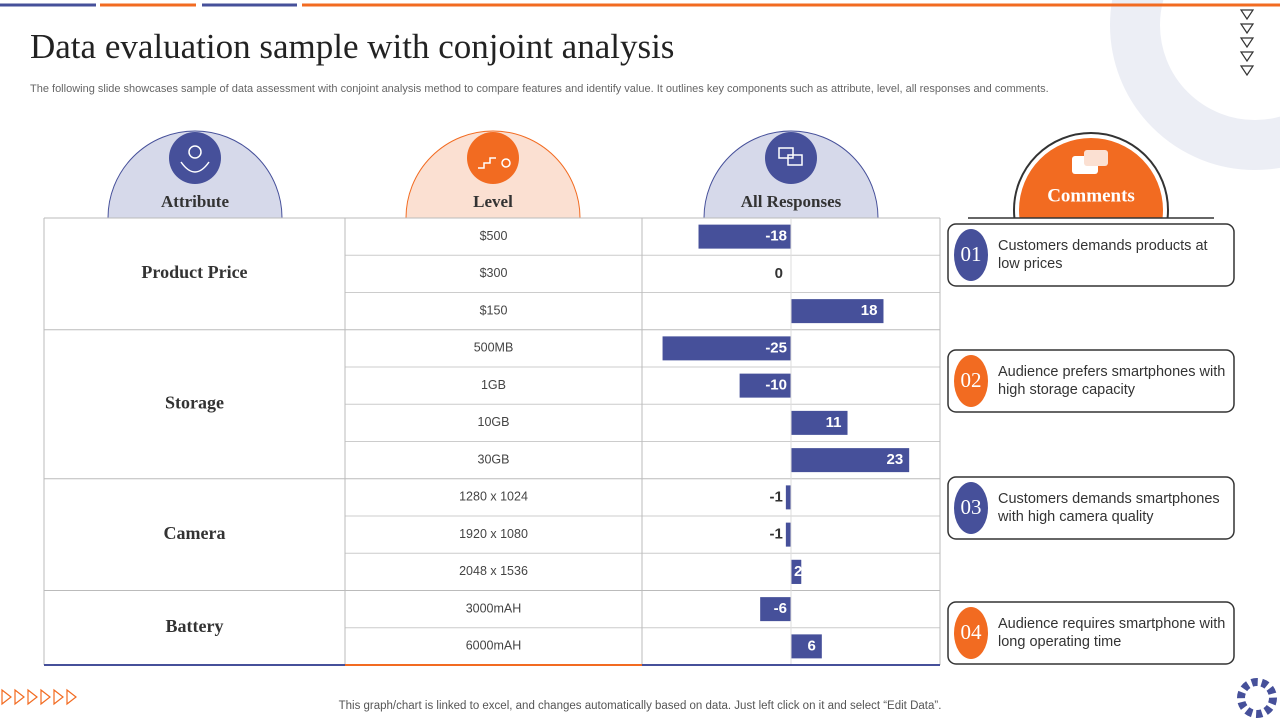 Image resolution: width=1280 pixels, height=720 pixels. Describe the element at coordinates (493, 385) in the screenshot. I see `level-label: 1GB` at that location.